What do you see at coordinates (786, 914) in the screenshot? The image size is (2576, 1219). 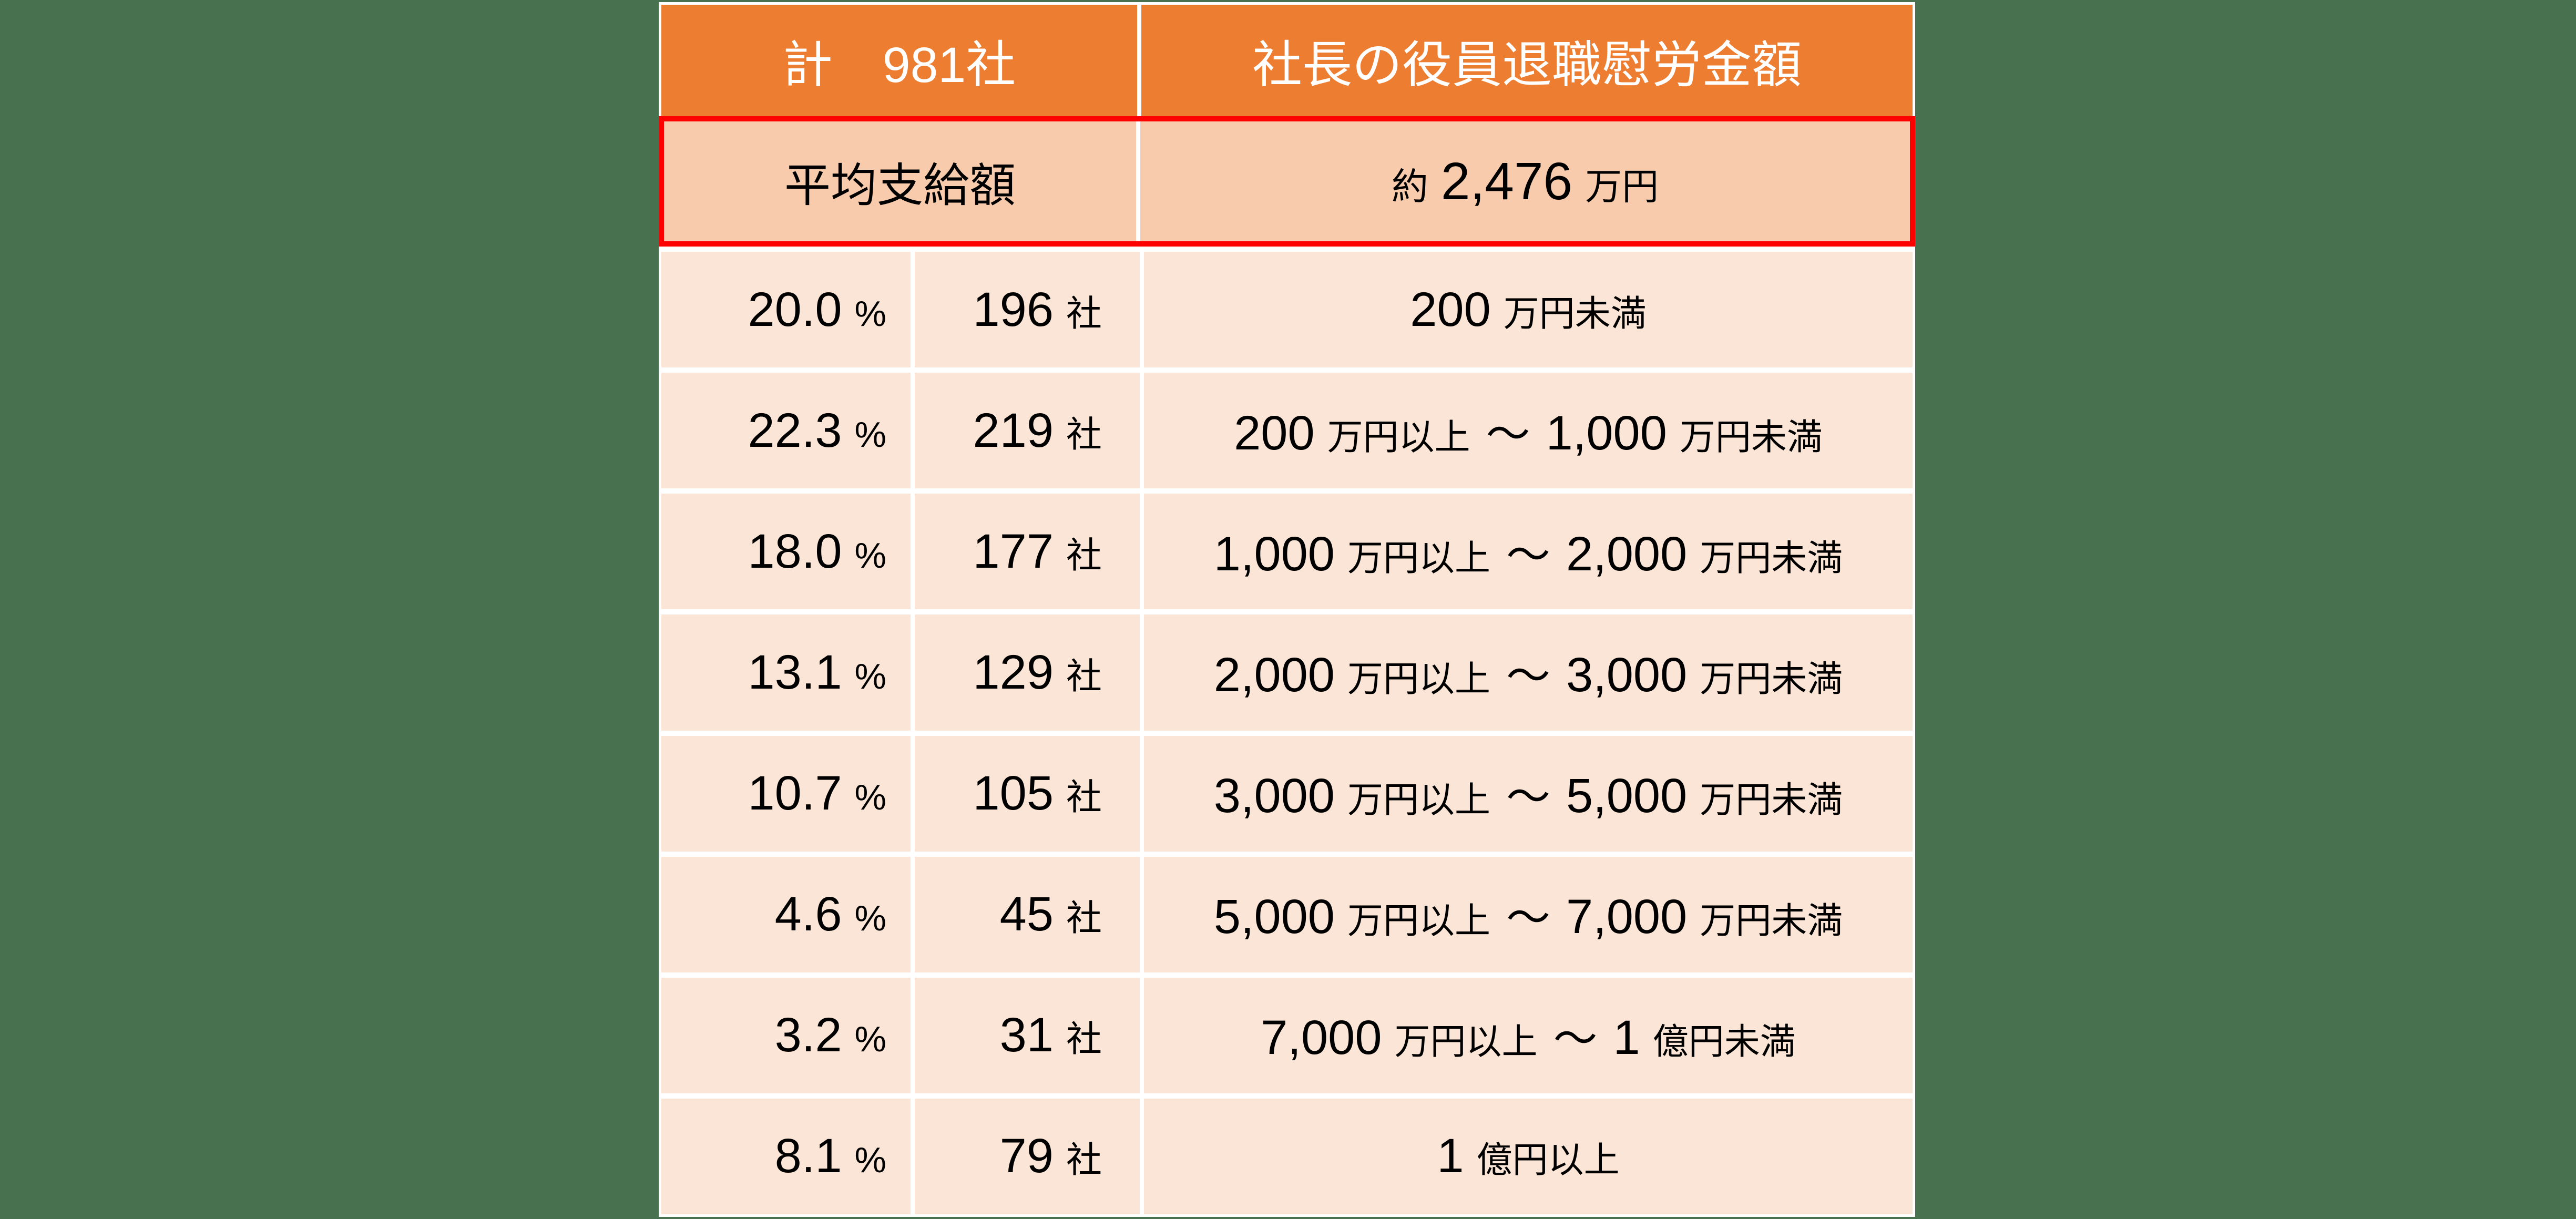 I see `percent-cell: 4.6 %` at bounding box center [786, 914].